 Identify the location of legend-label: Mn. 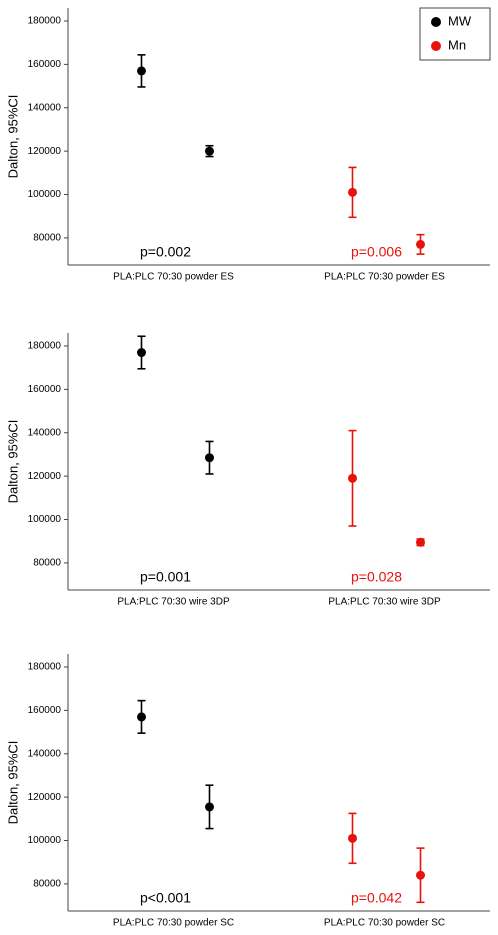
(457, 44).